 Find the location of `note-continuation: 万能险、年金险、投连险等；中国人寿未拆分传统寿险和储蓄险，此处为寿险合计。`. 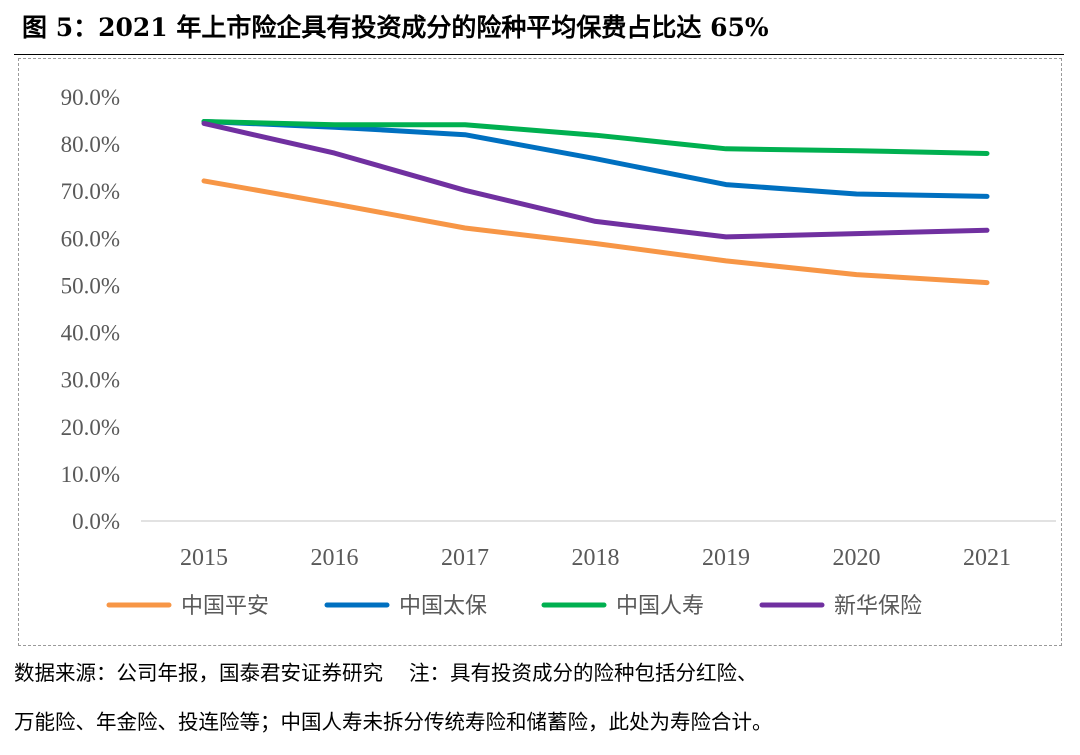

note-continuation: 万能险、年金险、投连险等；中国人寿未拆分传统寿险和储蓄险，此处为寿险合计。 is located at coordinates (393, 722).